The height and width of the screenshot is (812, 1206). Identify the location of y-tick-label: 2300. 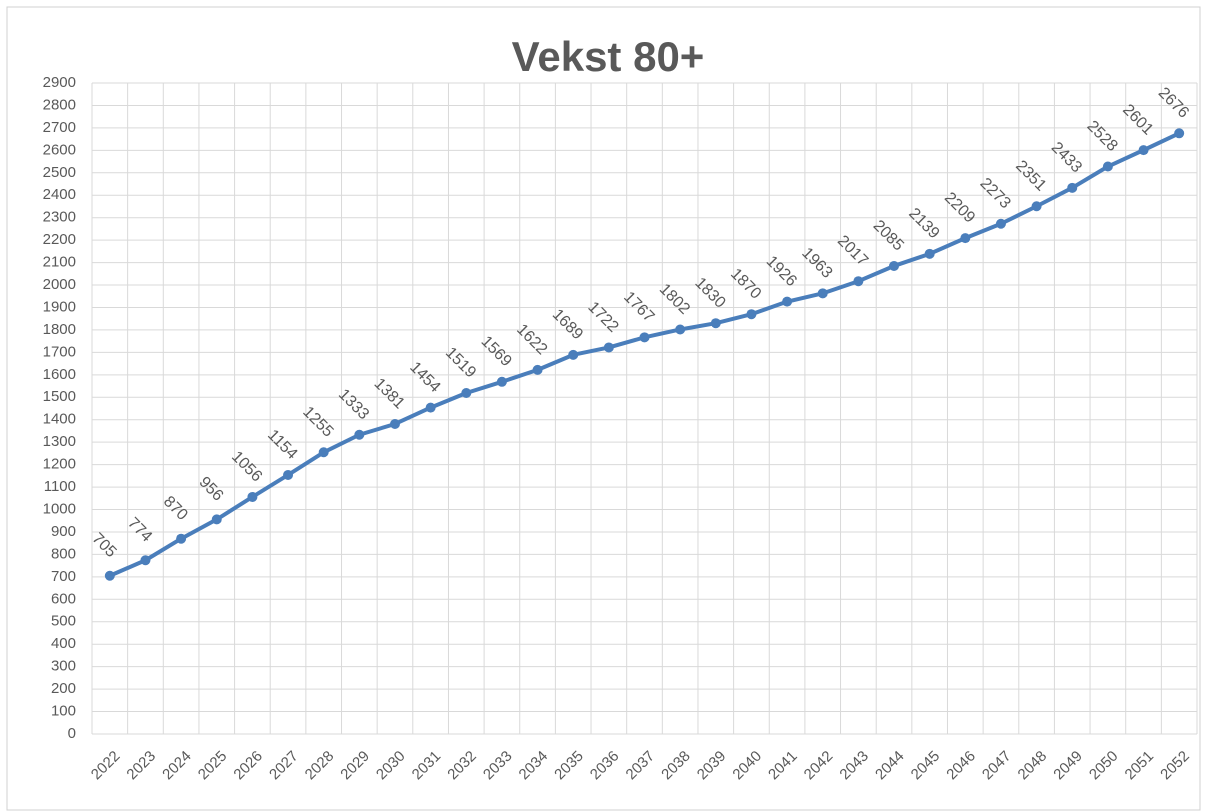
(59, 217).